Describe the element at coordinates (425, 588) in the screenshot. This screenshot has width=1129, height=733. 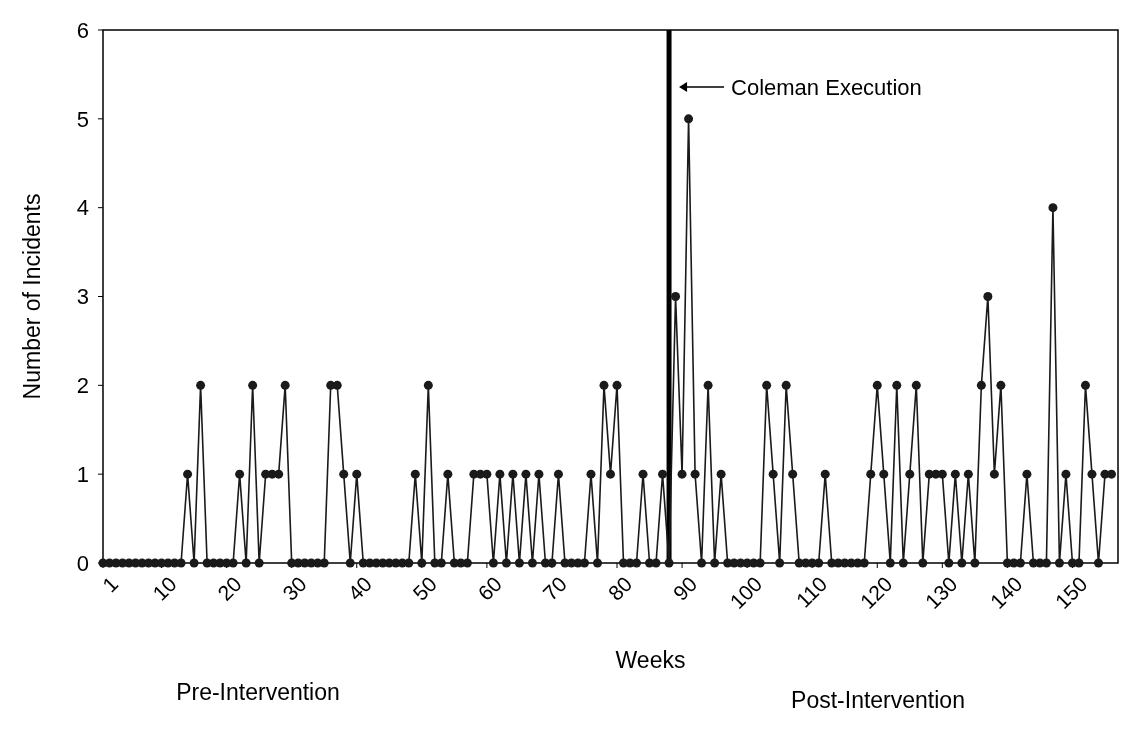
I see `x-tick-label: 50` at that location.